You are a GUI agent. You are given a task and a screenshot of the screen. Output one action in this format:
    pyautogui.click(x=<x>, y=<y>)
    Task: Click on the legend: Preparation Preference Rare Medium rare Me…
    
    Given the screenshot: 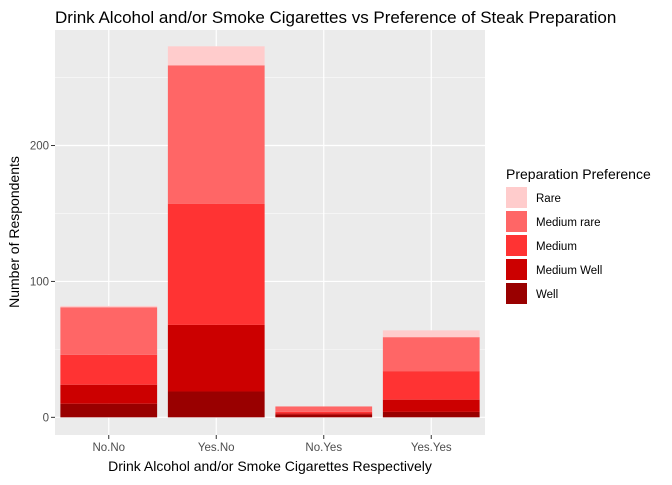 What is the action you would take?
    pyautogui.click(x=578, y=235)
    